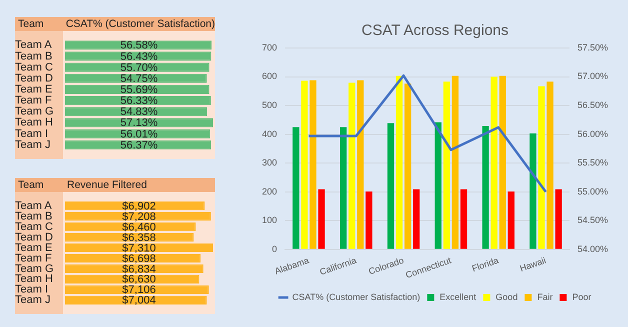 This screenshot has width=628, height=327. Describe the element at coordinates (545, 297) in the screenshot. I see `legend-label: Fair` at that location.